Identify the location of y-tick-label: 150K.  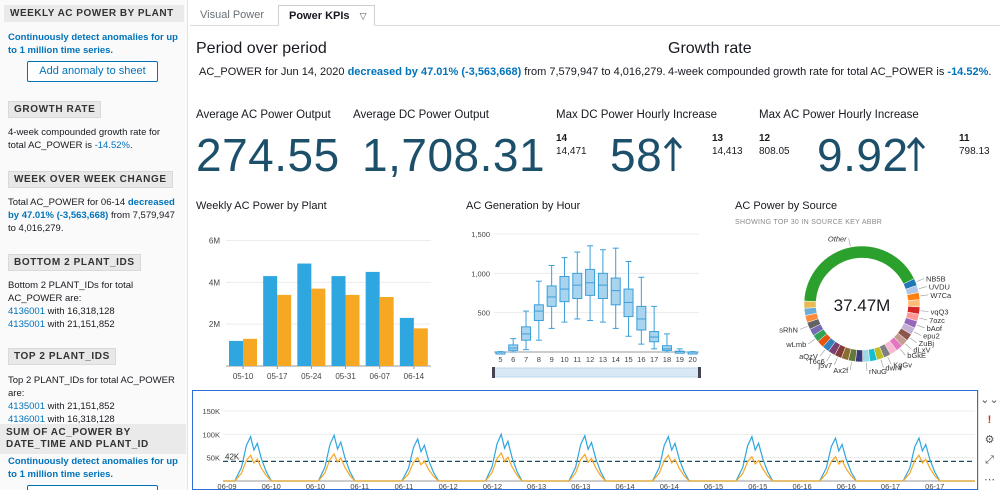
(211, 411).